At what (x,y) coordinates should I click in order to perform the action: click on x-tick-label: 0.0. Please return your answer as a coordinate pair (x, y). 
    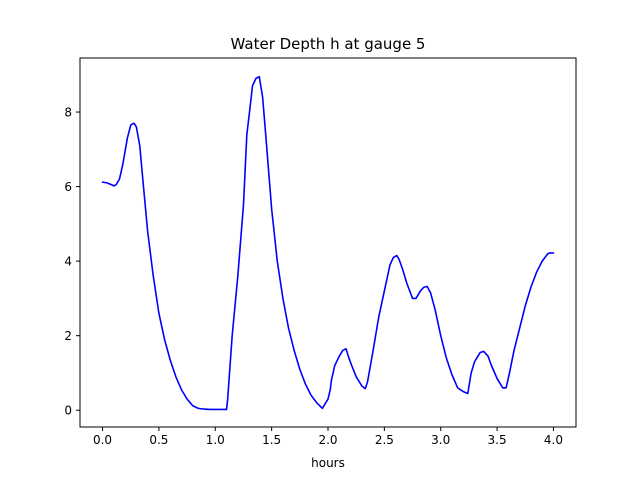
    Looking at the image, I should click on (102, 440).